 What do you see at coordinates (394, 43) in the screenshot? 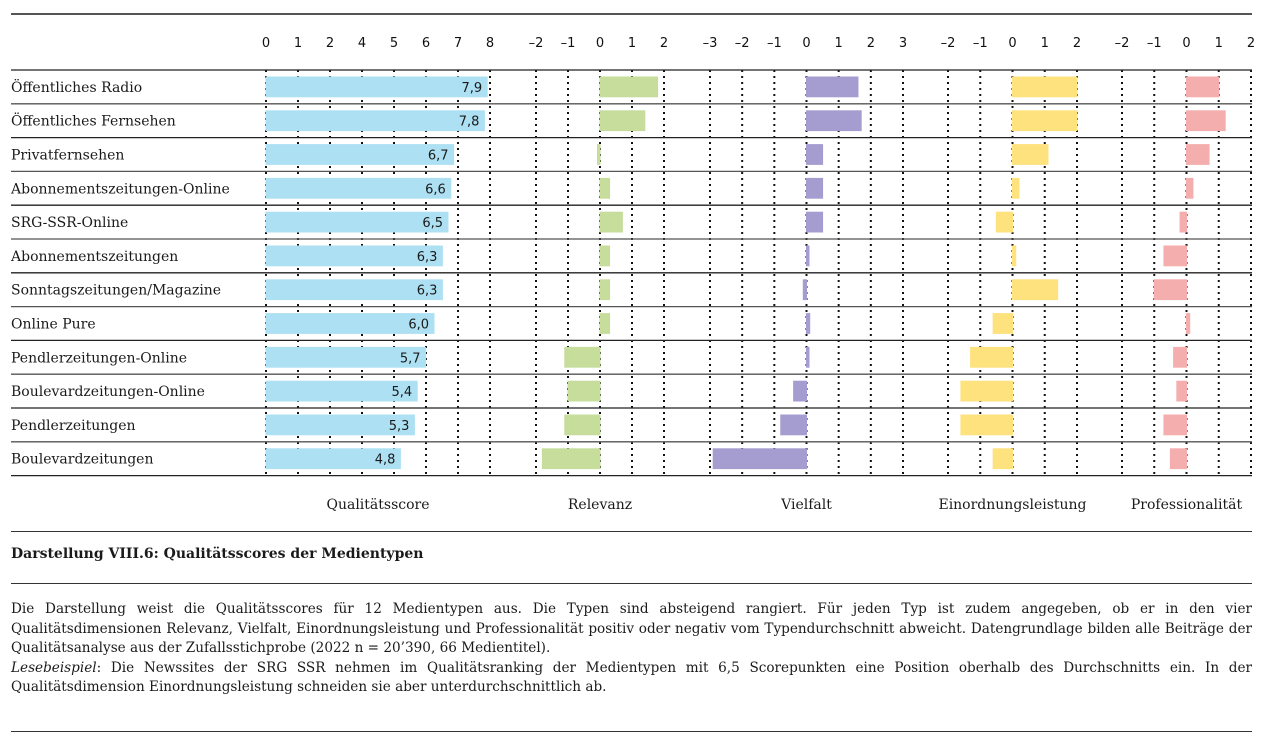
I see `tick-label: 5` at bounding box center [394, 43].